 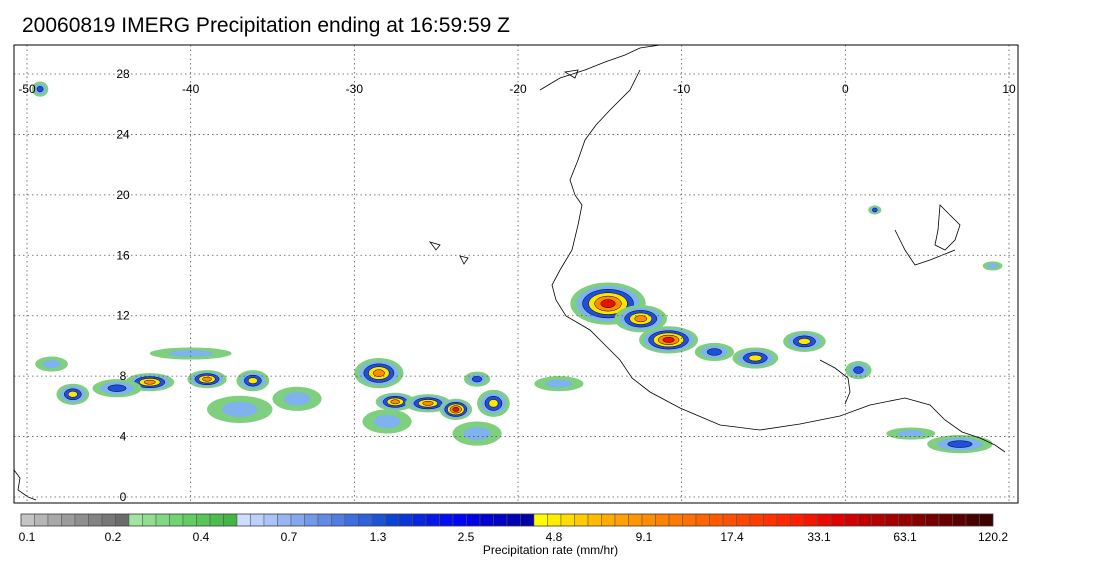 I want to click on colorbar-tick-11: 120.2, so click(x=993, y=537).